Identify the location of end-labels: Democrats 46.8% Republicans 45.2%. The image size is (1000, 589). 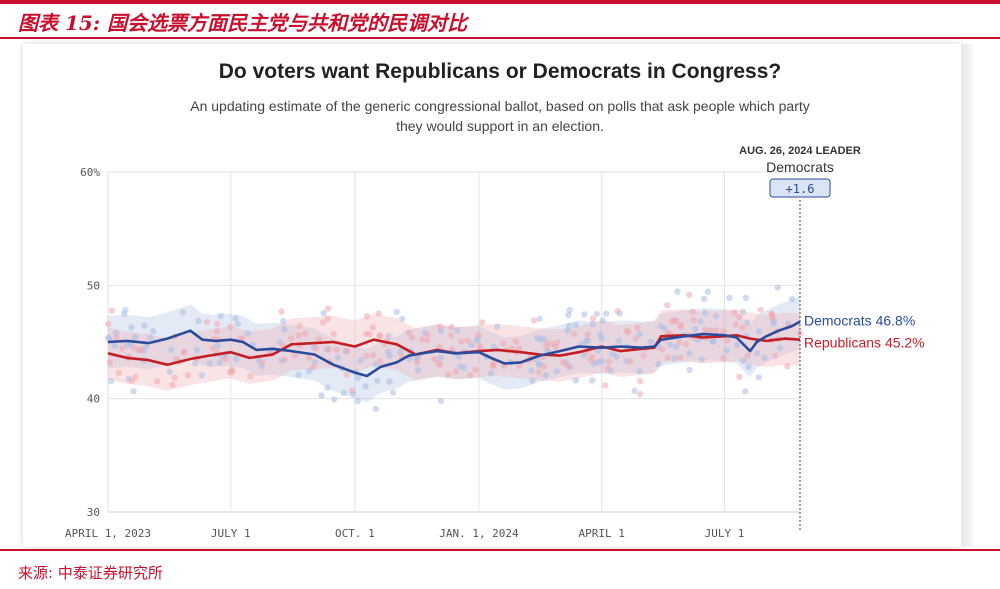
(864, 332).